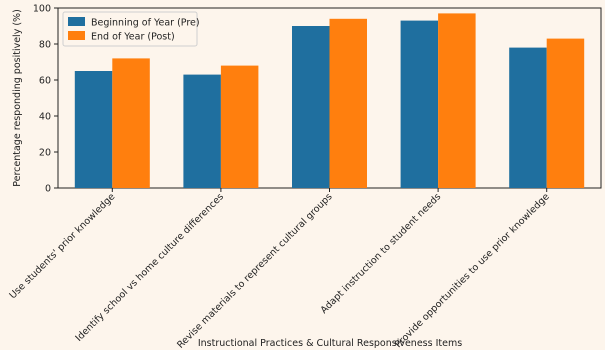 The width and height of the screenshot is (605, 350). Describe the element at coordinates (45, 153) in the screenshot. I see `y-tick-label: 20` at that location.